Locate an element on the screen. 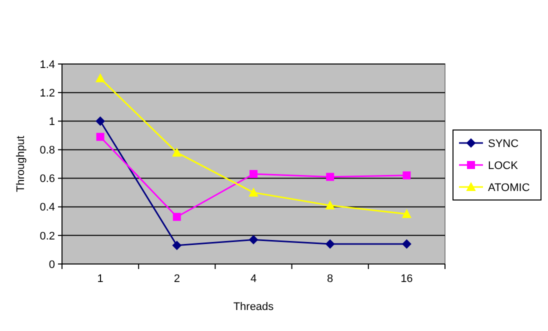  y-tick-label: 0.6 is located at coordinates (47, 179).